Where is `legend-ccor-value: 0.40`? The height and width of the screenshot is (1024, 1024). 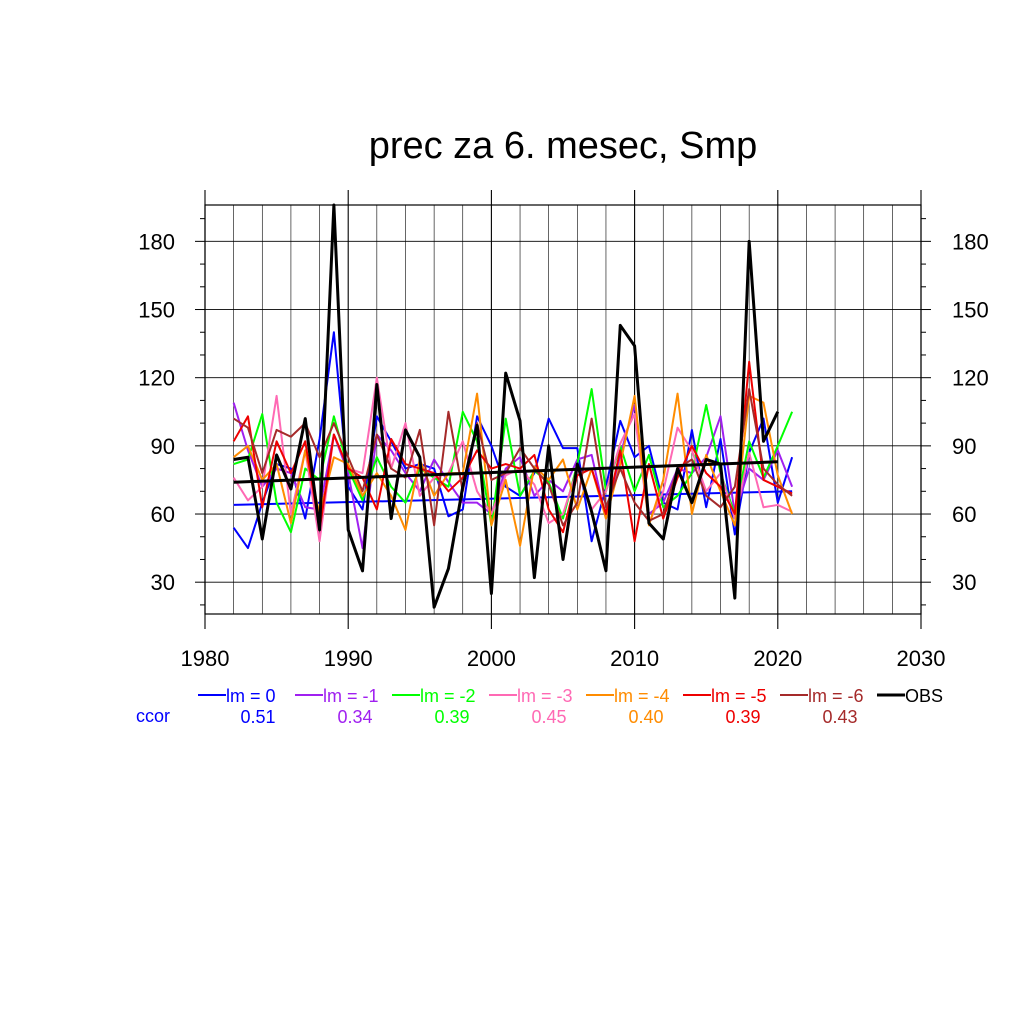
legend-ccor-value: 0.40 is located at coordinates (645, 717).